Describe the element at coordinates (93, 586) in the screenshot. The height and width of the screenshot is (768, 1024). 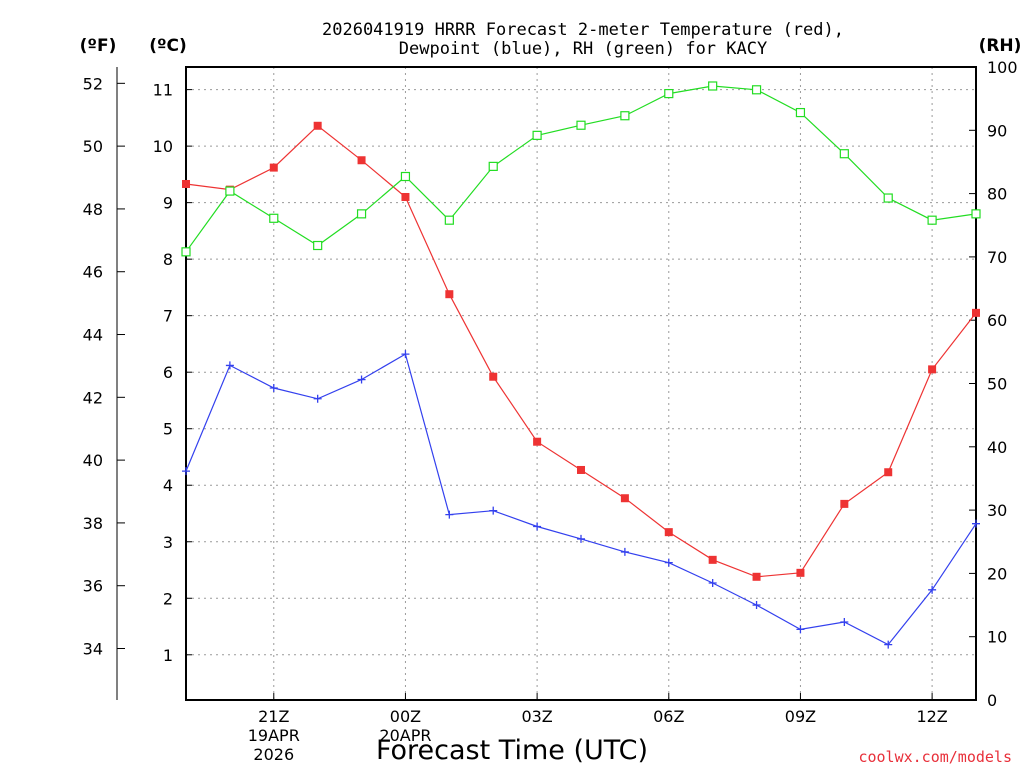
I see `fahrenheit-tick-label: 36` at that location.